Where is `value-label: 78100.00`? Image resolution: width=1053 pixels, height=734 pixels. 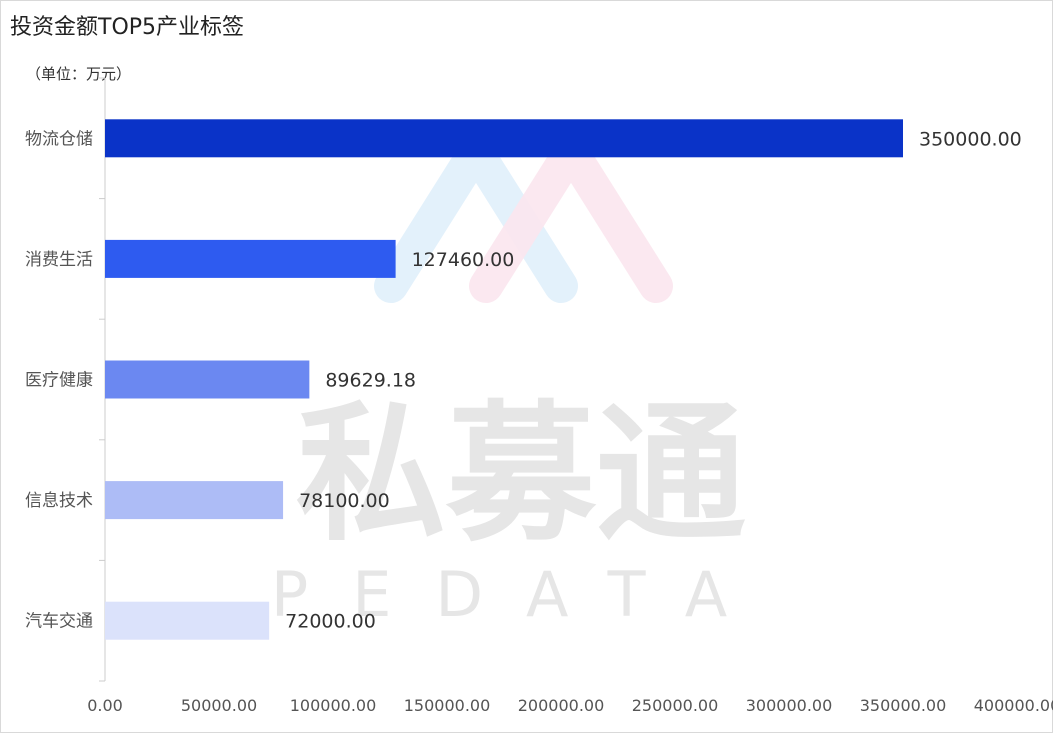
value-label: 78100.00 is located at coordinates (344, 501).